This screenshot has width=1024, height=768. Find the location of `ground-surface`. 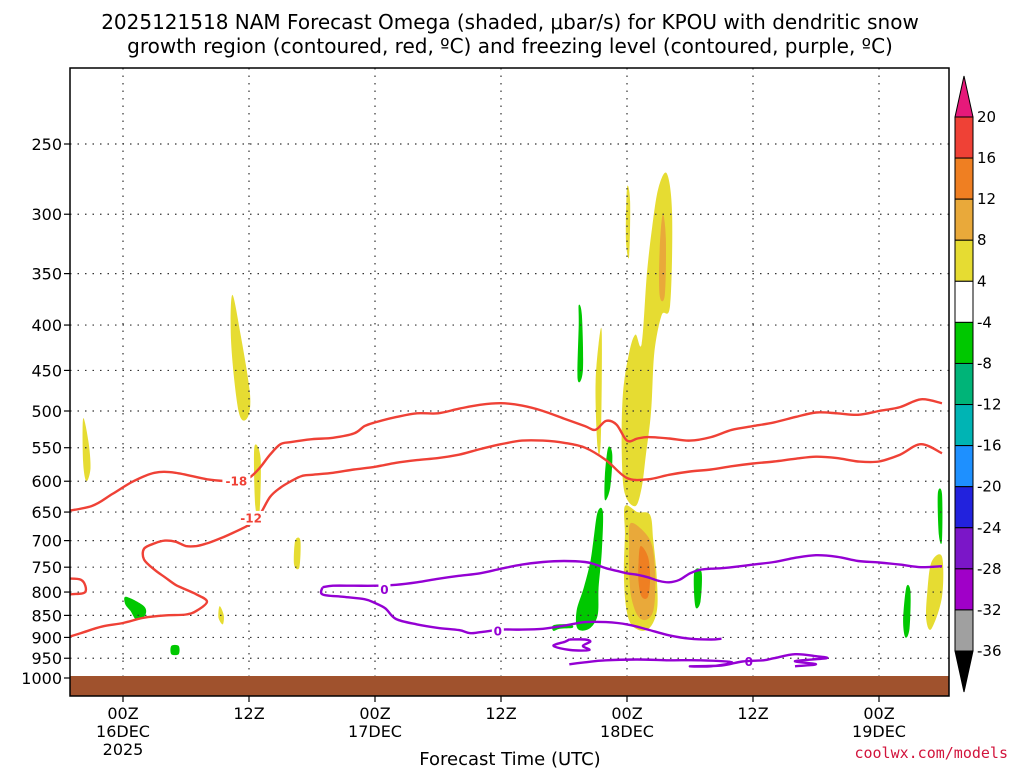

ground-surface is located at coordinates (509, 686).